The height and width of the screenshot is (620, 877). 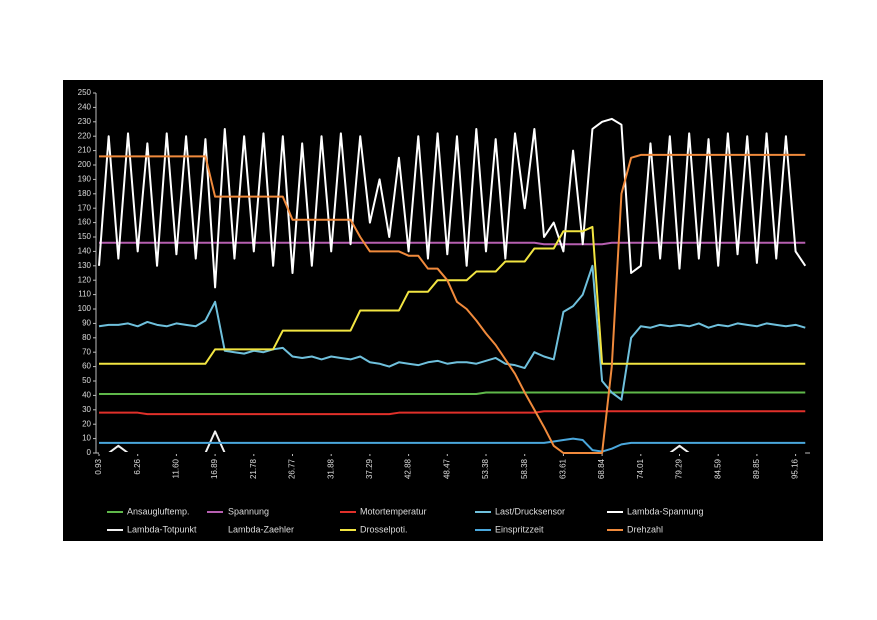 I want to click on y-tick-label: 0, so click(x=89, y=452).